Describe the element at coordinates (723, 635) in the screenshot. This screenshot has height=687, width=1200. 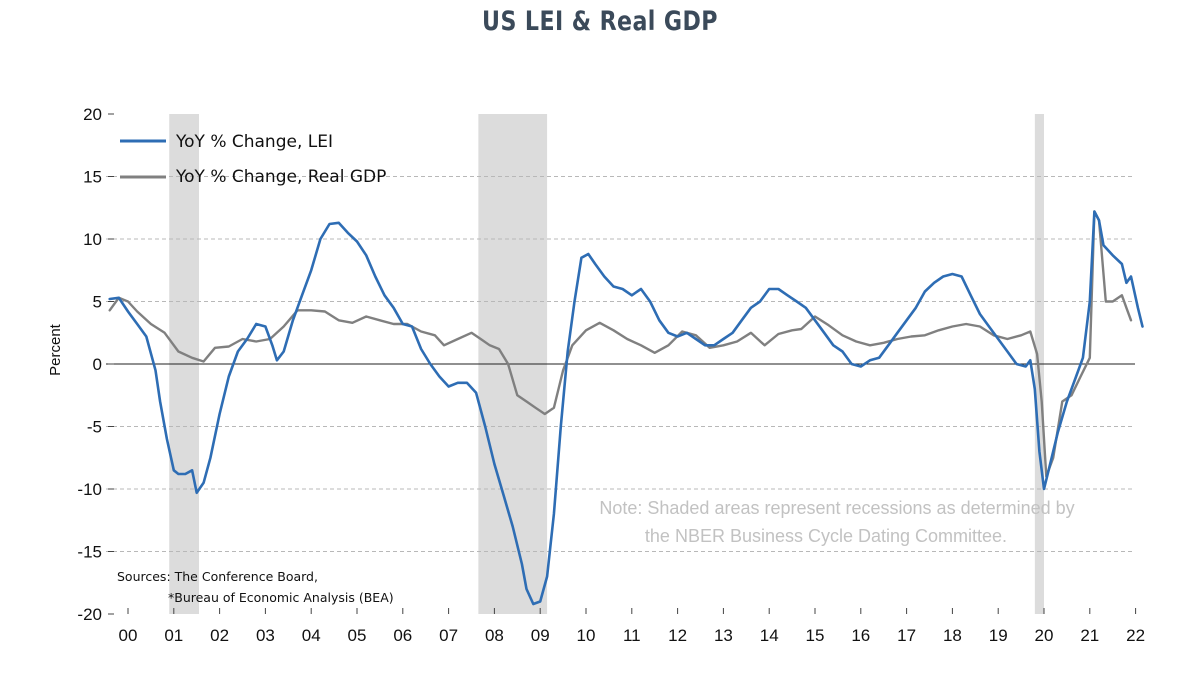
I see `x-tick-label-13: 13` at that location.